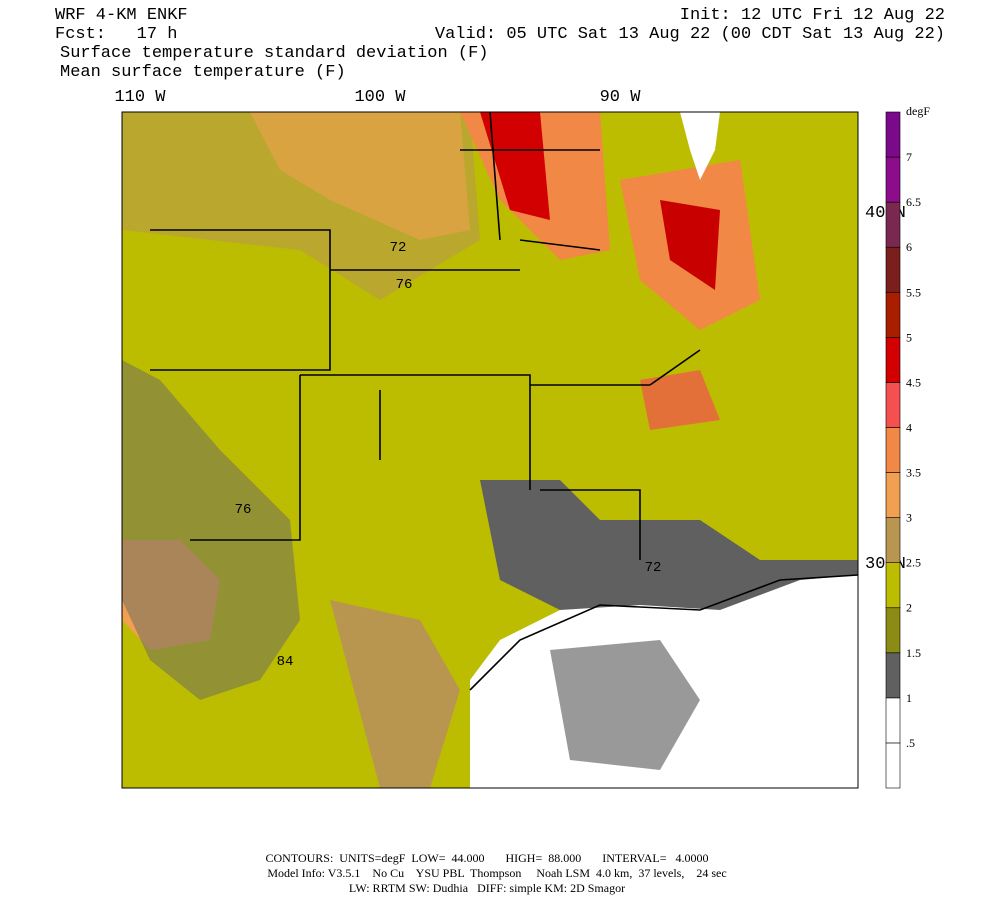  What do you see at coordinates (913, 382) in the screenshot?
I see `colorbar-label: 4.5` at bounding box center [913, 382].